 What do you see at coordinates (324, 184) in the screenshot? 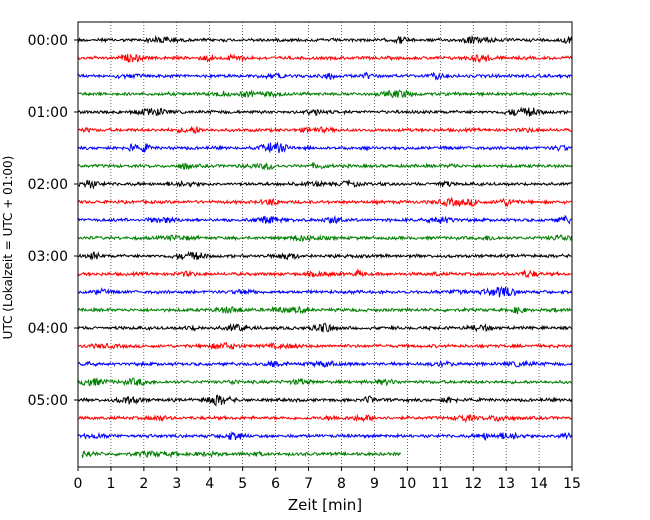
I see `trace-02:00` at bounding box center [324, 184].